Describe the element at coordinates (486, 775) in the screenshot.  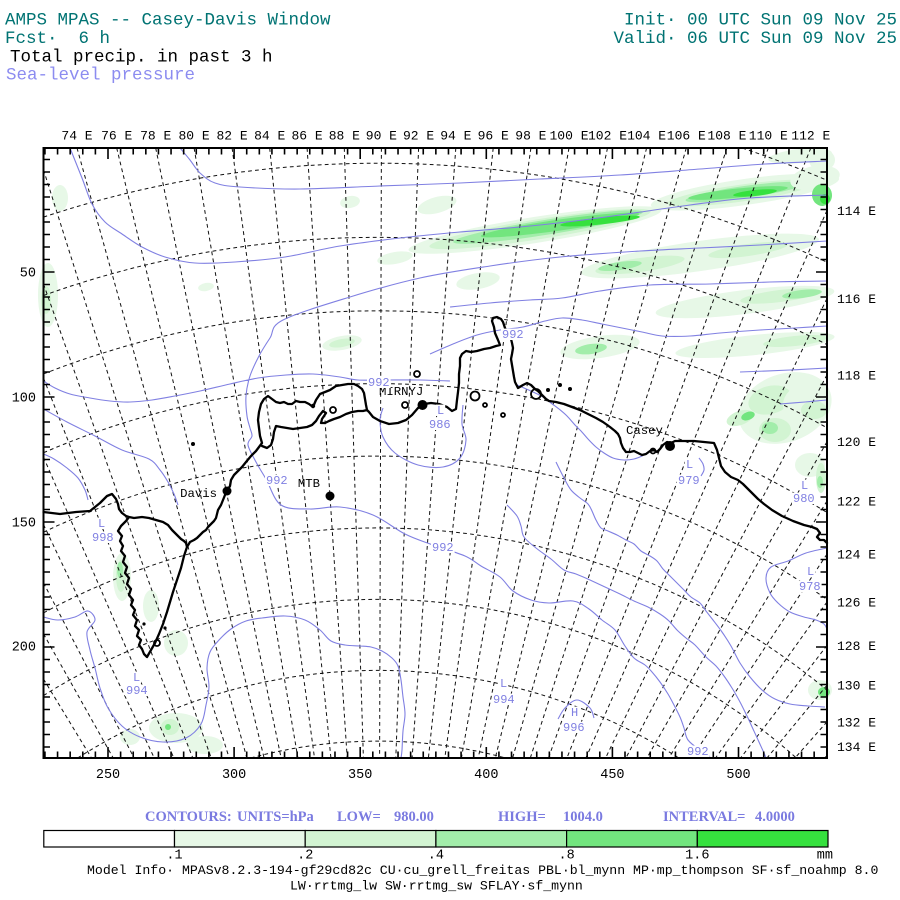
I see `svg-text: 400` at that location.